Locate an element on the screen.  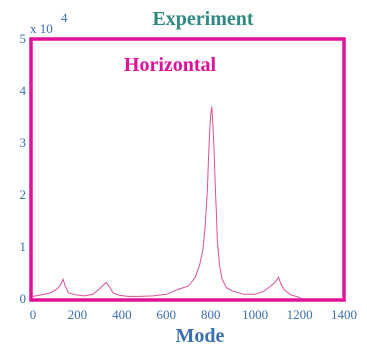
y-tick-label: 4 is located at coordinates (23, 90).